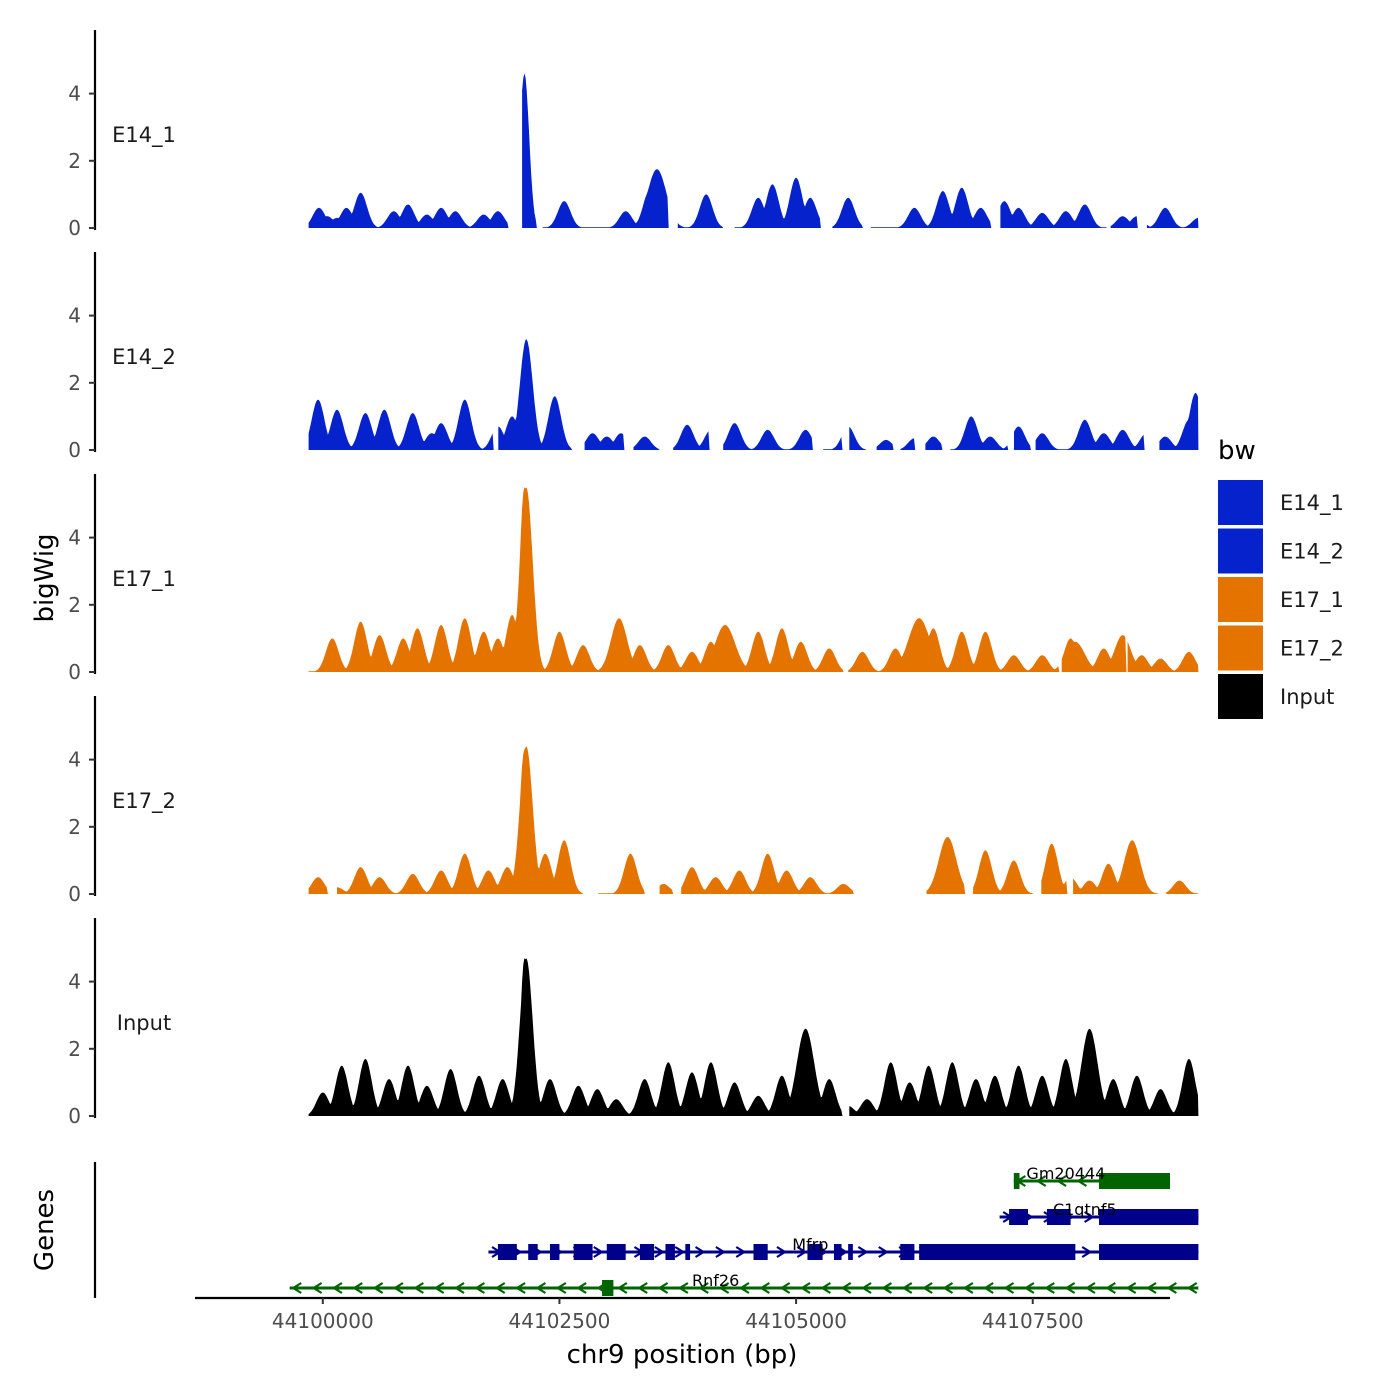 This screenshot has width=1400, height=1400. Describe the element at coordinates (1065, 1173) in the screenshot. I see `gene-label: Gm20444` at that location.